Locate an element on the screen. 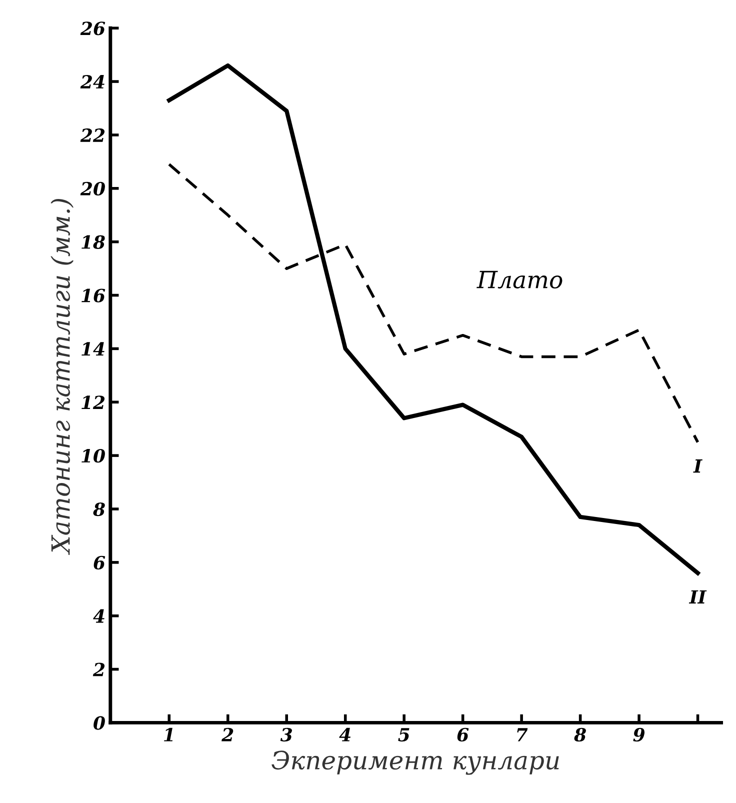  x-tick-label: 6 is located at coordinates (463, 735).